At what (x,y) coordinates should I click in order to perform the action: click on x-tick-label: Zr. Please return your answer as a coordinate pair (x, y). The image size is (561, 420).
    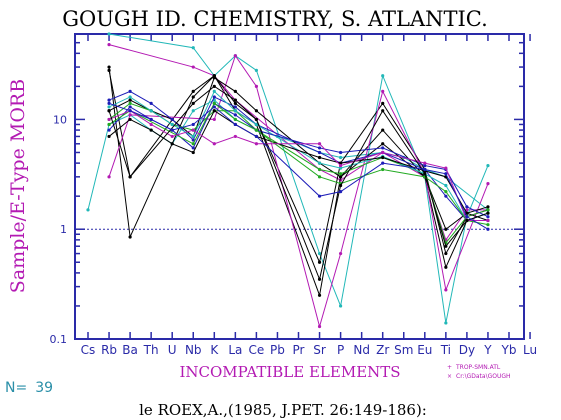
    Looking at the image, I should click on (382, 350).